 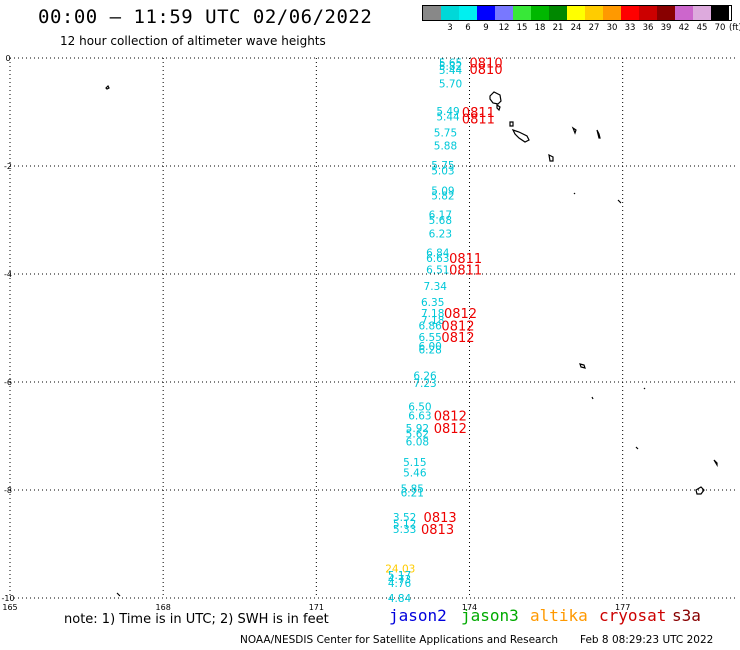 What do you see at coordinates (666, 28) in the screenshot?
I see `legend-tick-label: 39` at bounding box center [666, 28].